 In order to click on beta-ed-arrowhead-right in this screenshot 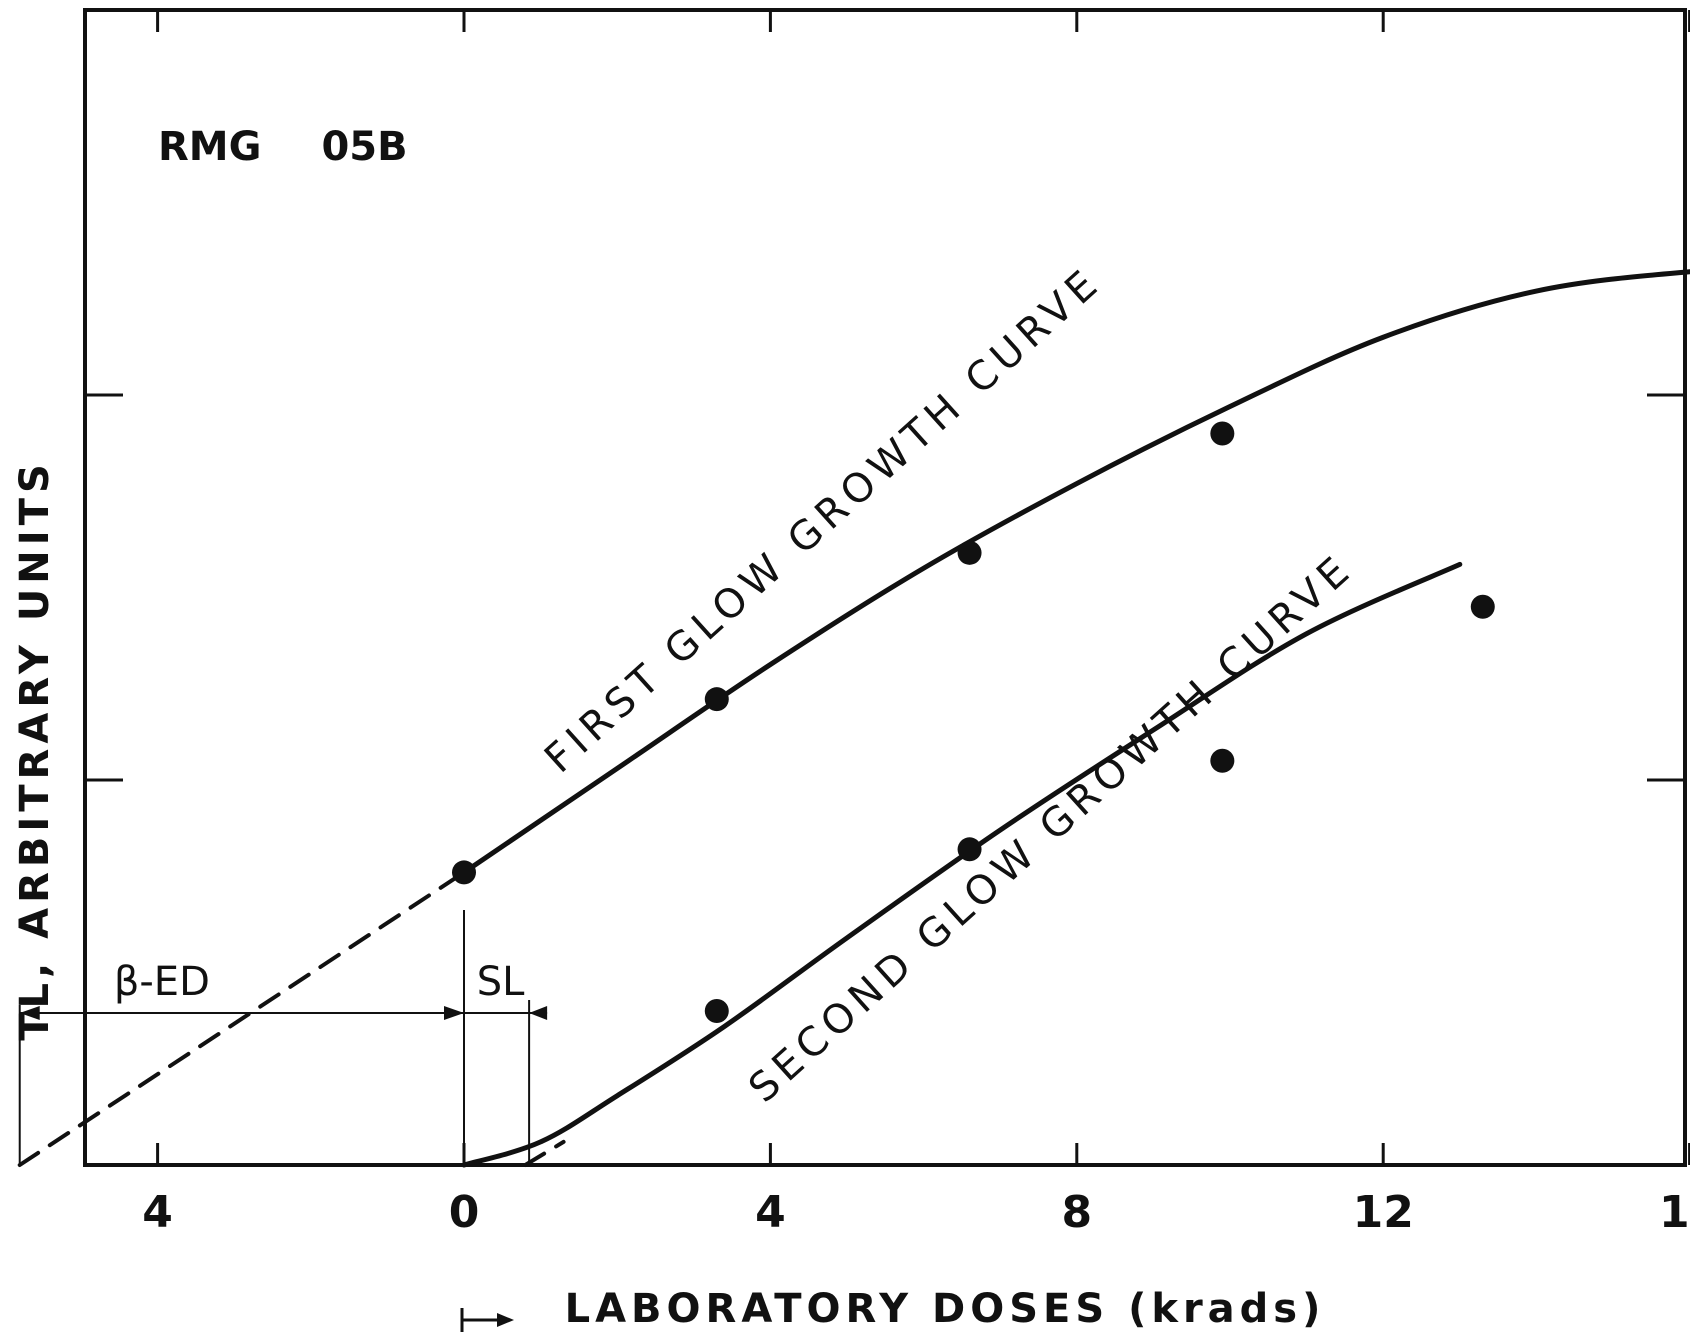, I will do `click(454, 1013)`.